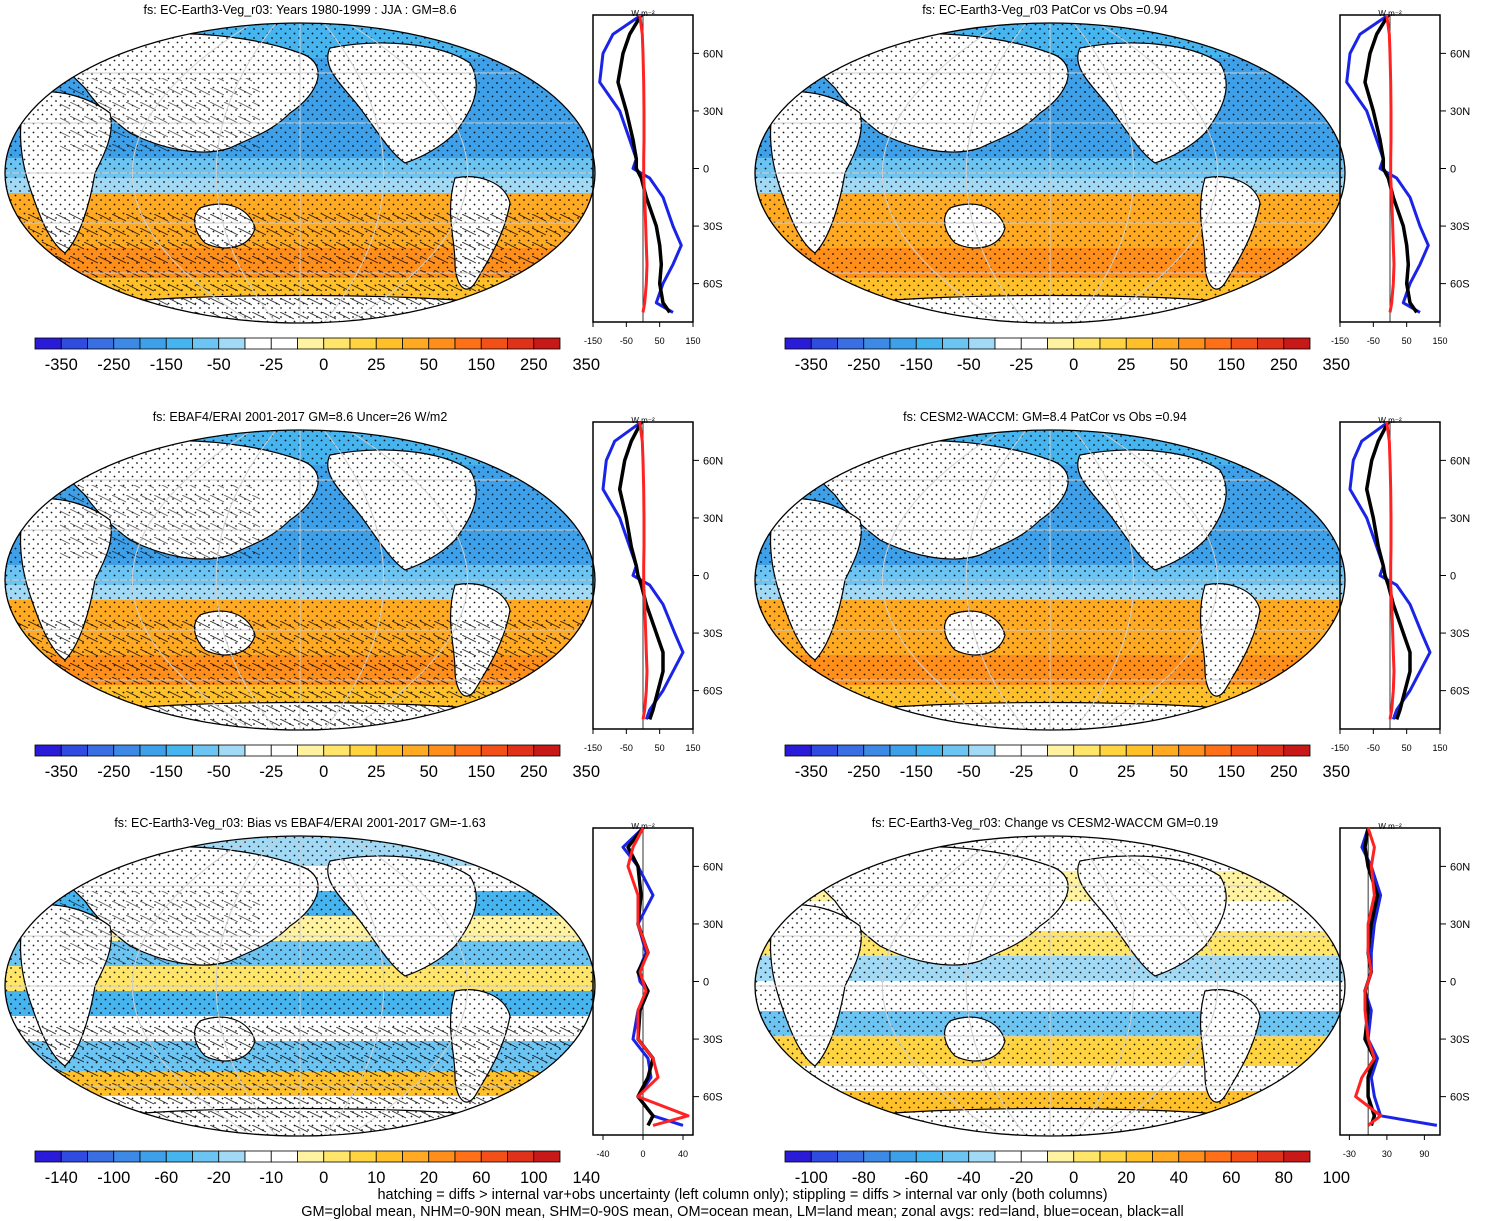 The width and height of the screenshot is (1485, 1221). What do you see at coordinates (1373, 748) in the screenshot?
I see `x-tick-label: -50` at bounding box center [1373, 748].